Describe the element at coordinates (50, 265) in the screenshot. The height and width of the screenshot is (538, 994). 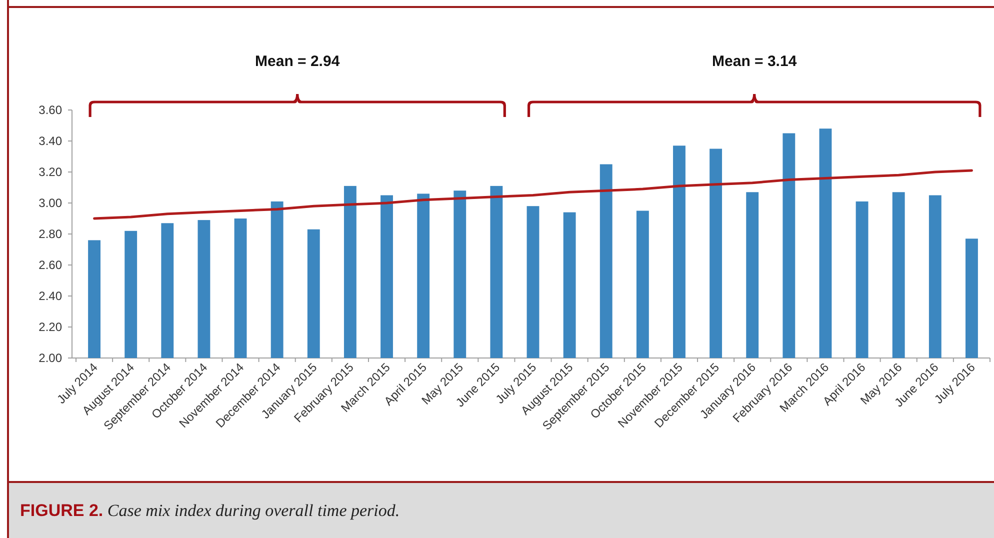
I see `y-tick-label: 2.60` at that location.